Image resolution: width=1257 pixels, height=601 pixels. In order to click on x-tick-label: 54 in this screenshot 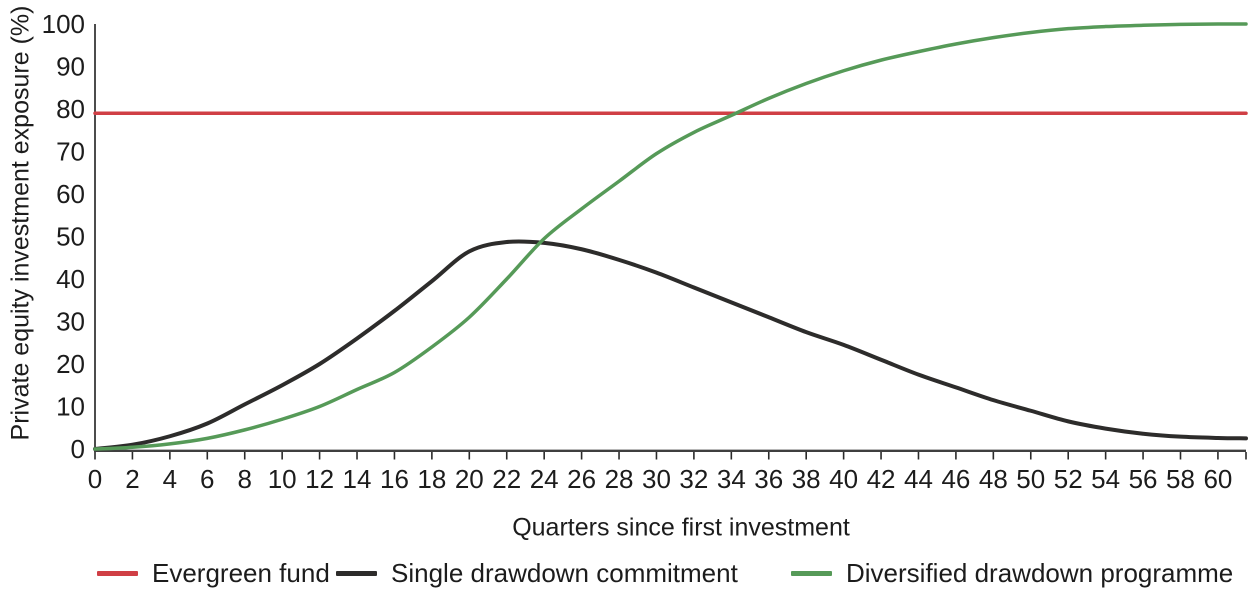, I will do `click(1105, 479)`.